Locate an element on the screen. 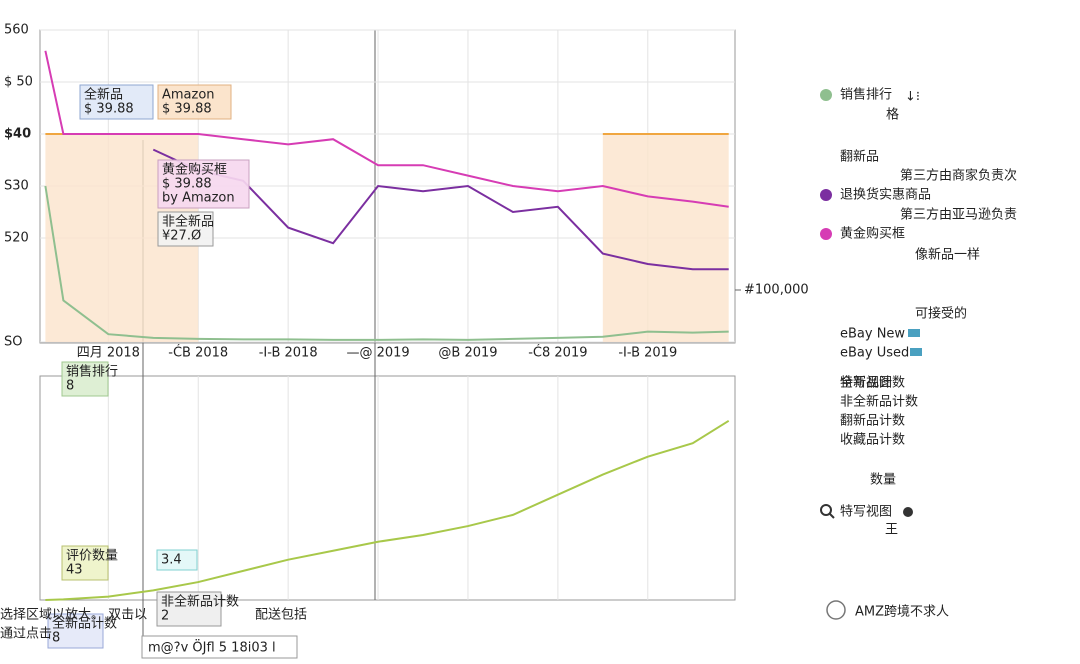 Image resolution: width=1080 pixels, height=664 pixels. x-tick-label: @B 2019 is located at coordinates (467, 353).